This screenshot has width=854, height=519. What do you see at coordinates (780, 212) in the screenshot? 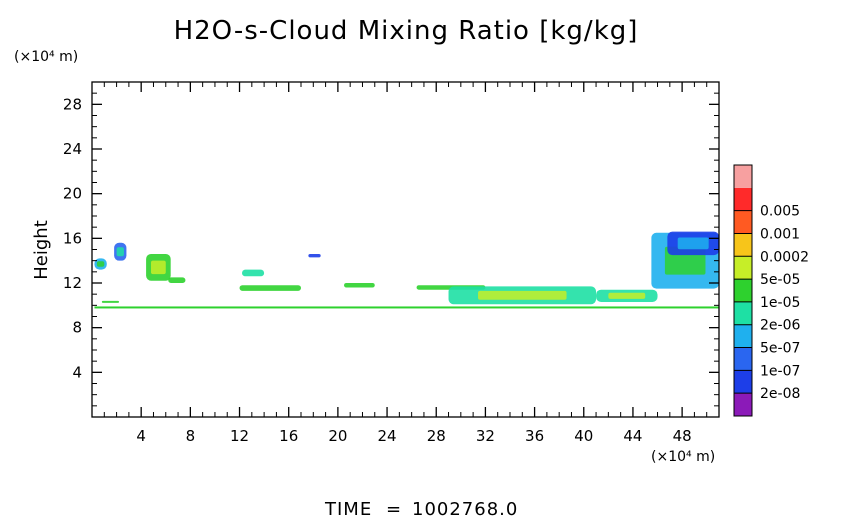
I see `colorbar-label: 0.005` at bounding box center [780, 212].